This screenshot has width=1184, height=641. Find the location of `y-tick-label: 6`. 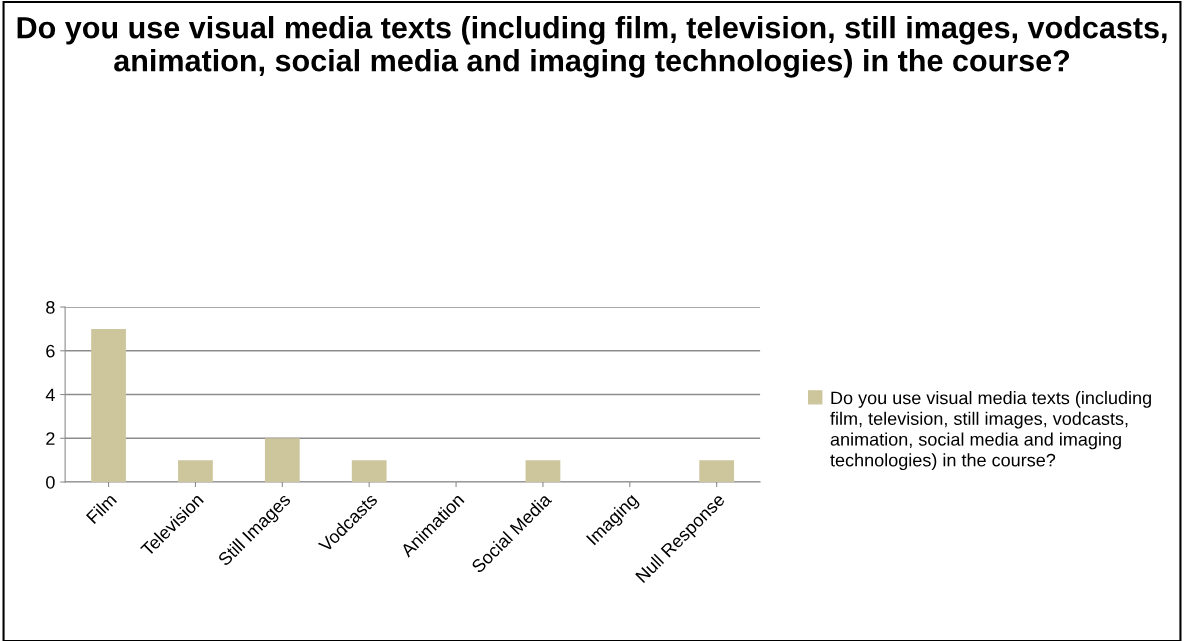

y-tick-label: 6 is located at coordinates (50, 351).